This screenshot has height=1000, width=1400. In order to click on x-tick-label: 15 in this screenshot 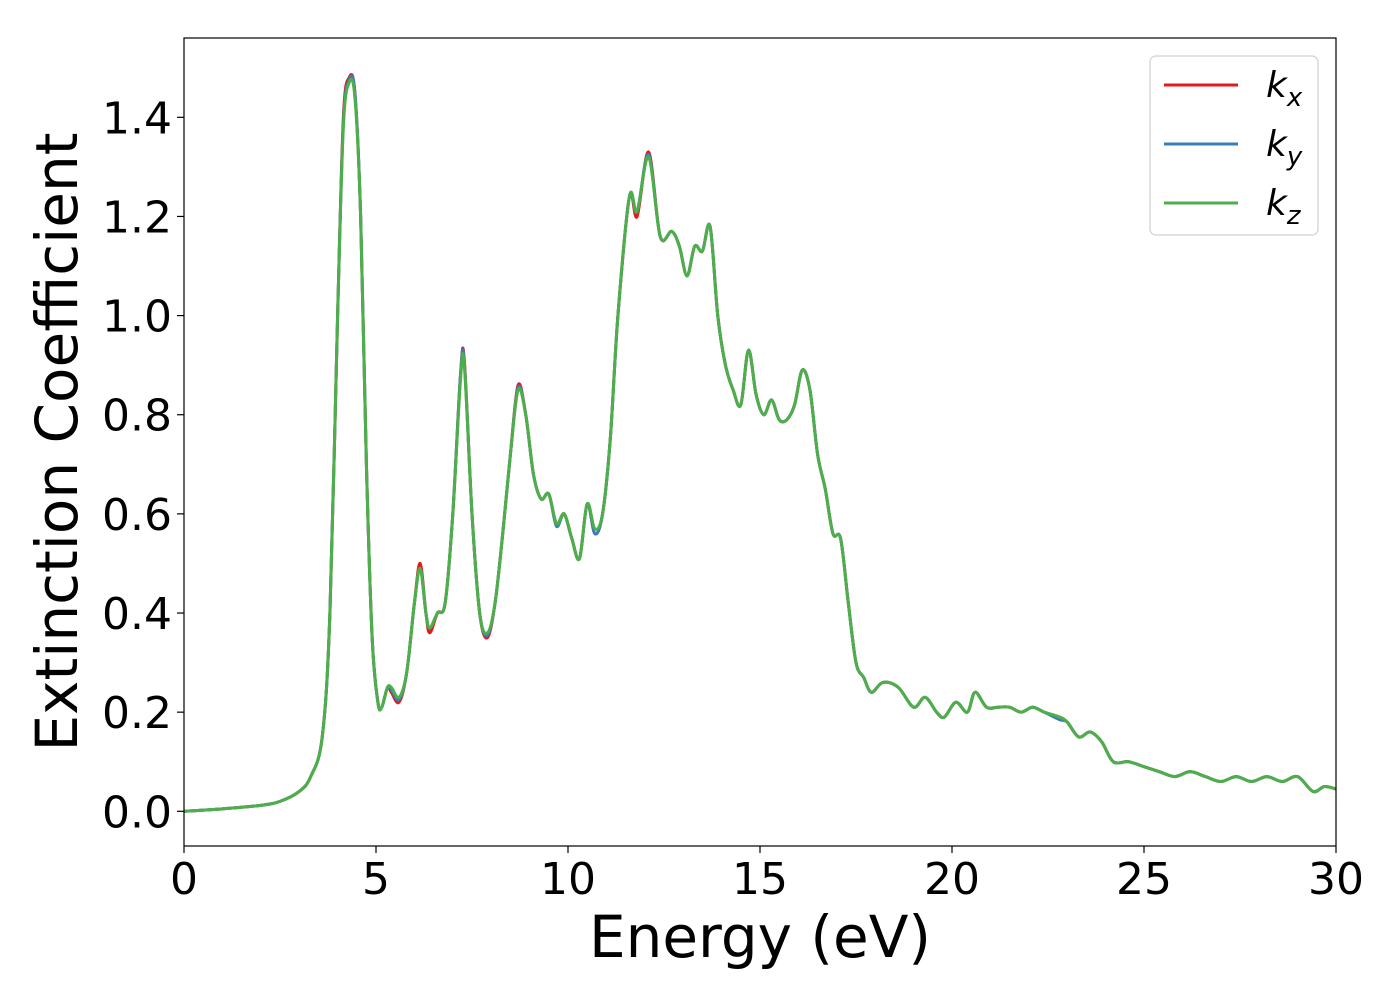, I will do `click(760, 879)`.